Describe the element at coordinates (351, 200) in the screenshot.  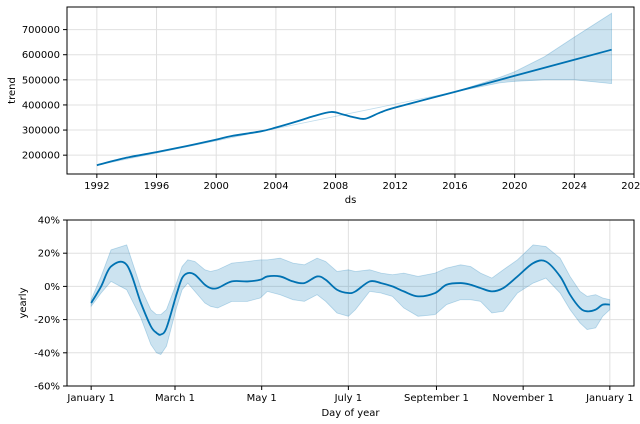
I see `x-axis-label: ds` at that location.